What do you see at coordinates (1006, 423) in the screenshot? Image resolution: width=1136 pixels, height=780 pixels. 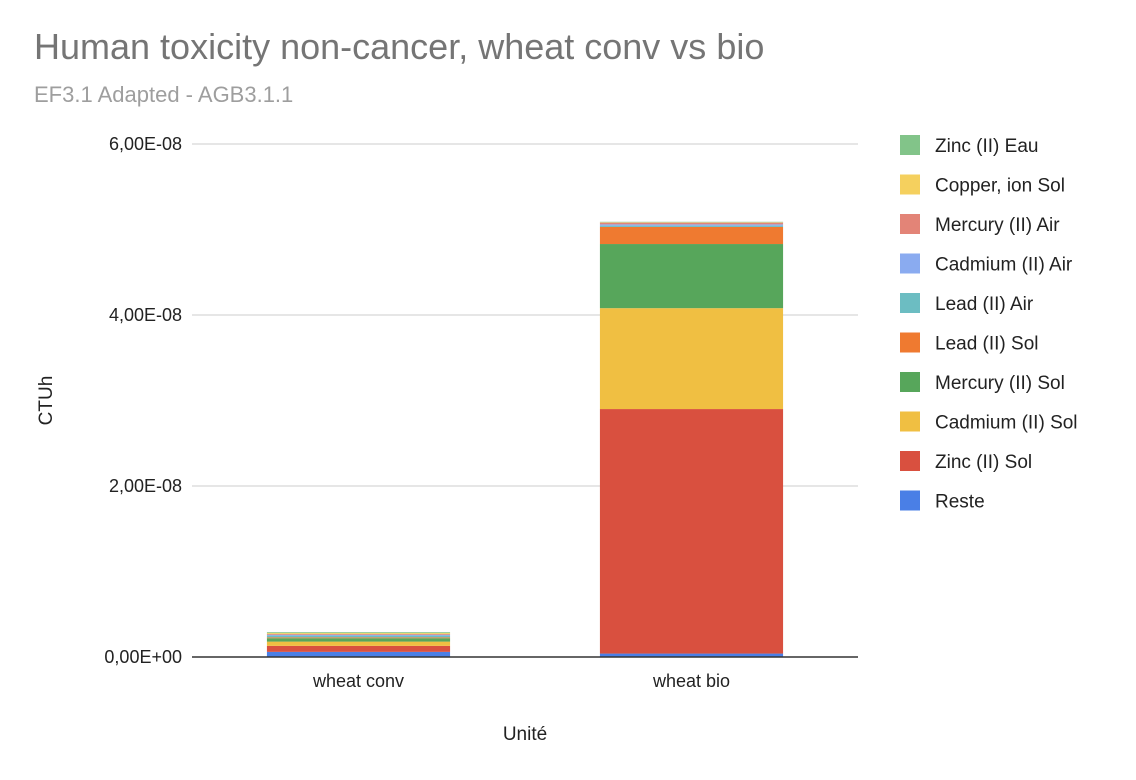 I see `legend-label: Cadmium (II) Sol` at bounding box center [1006, 423].